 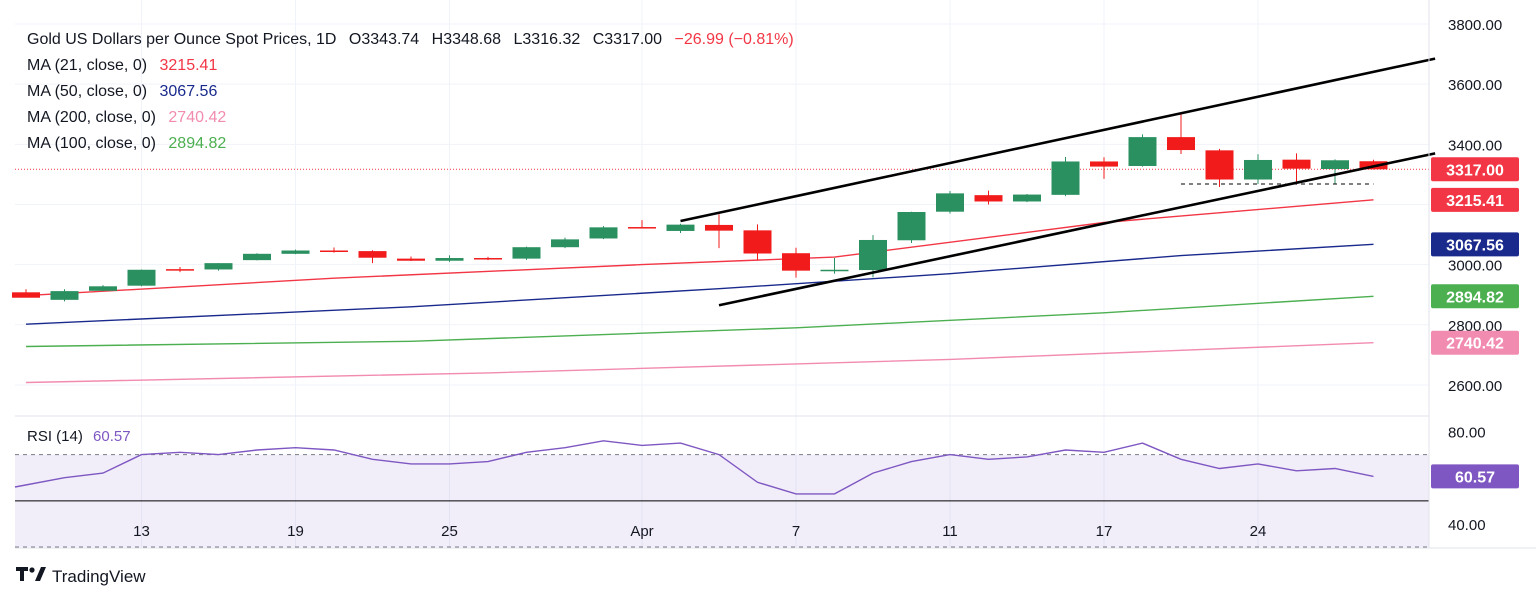 What do you see at coordinates (694, 467) in the screenshot?
I see `rsi-line` at bounding box center [694, 467].